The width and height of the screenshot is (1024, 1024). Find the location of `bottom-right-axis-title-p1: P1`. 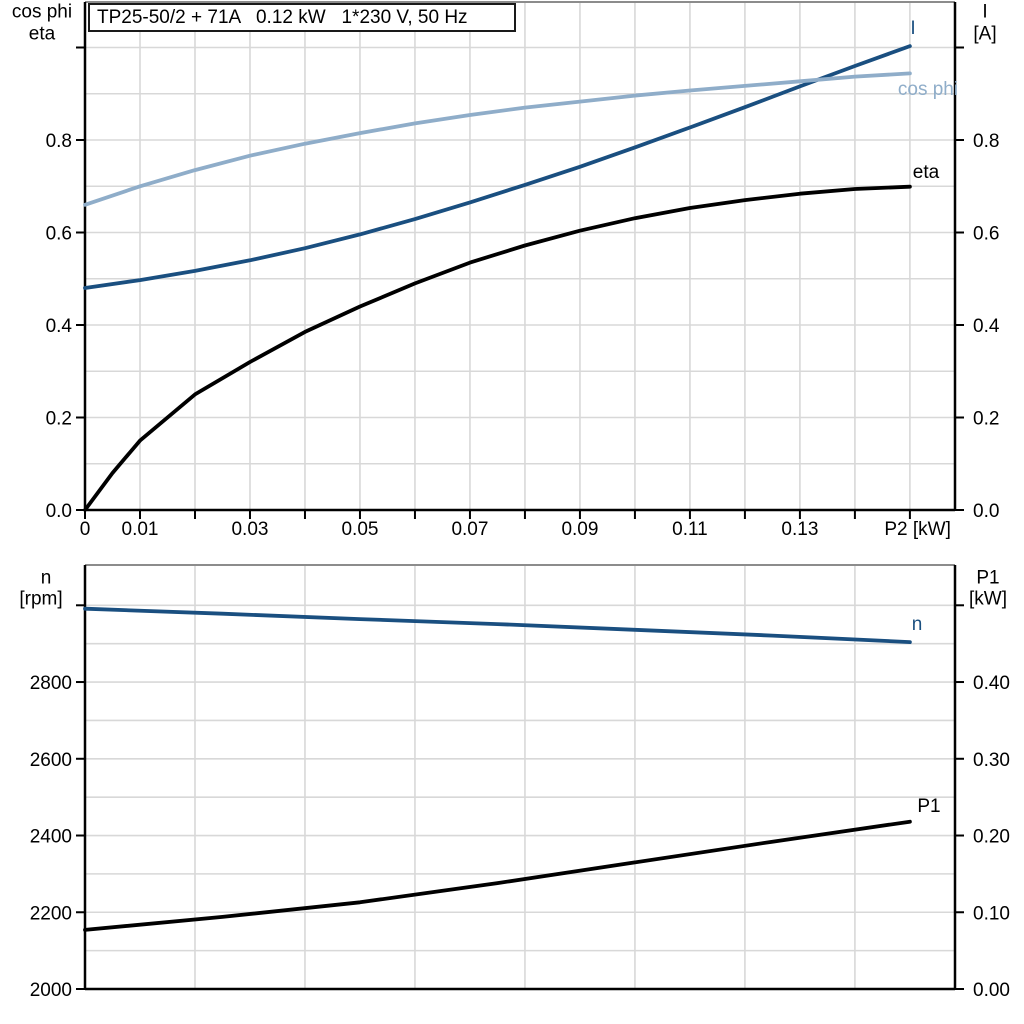

bottom-right-axis-title-p1: P1 is located at coordinates (988, 578).